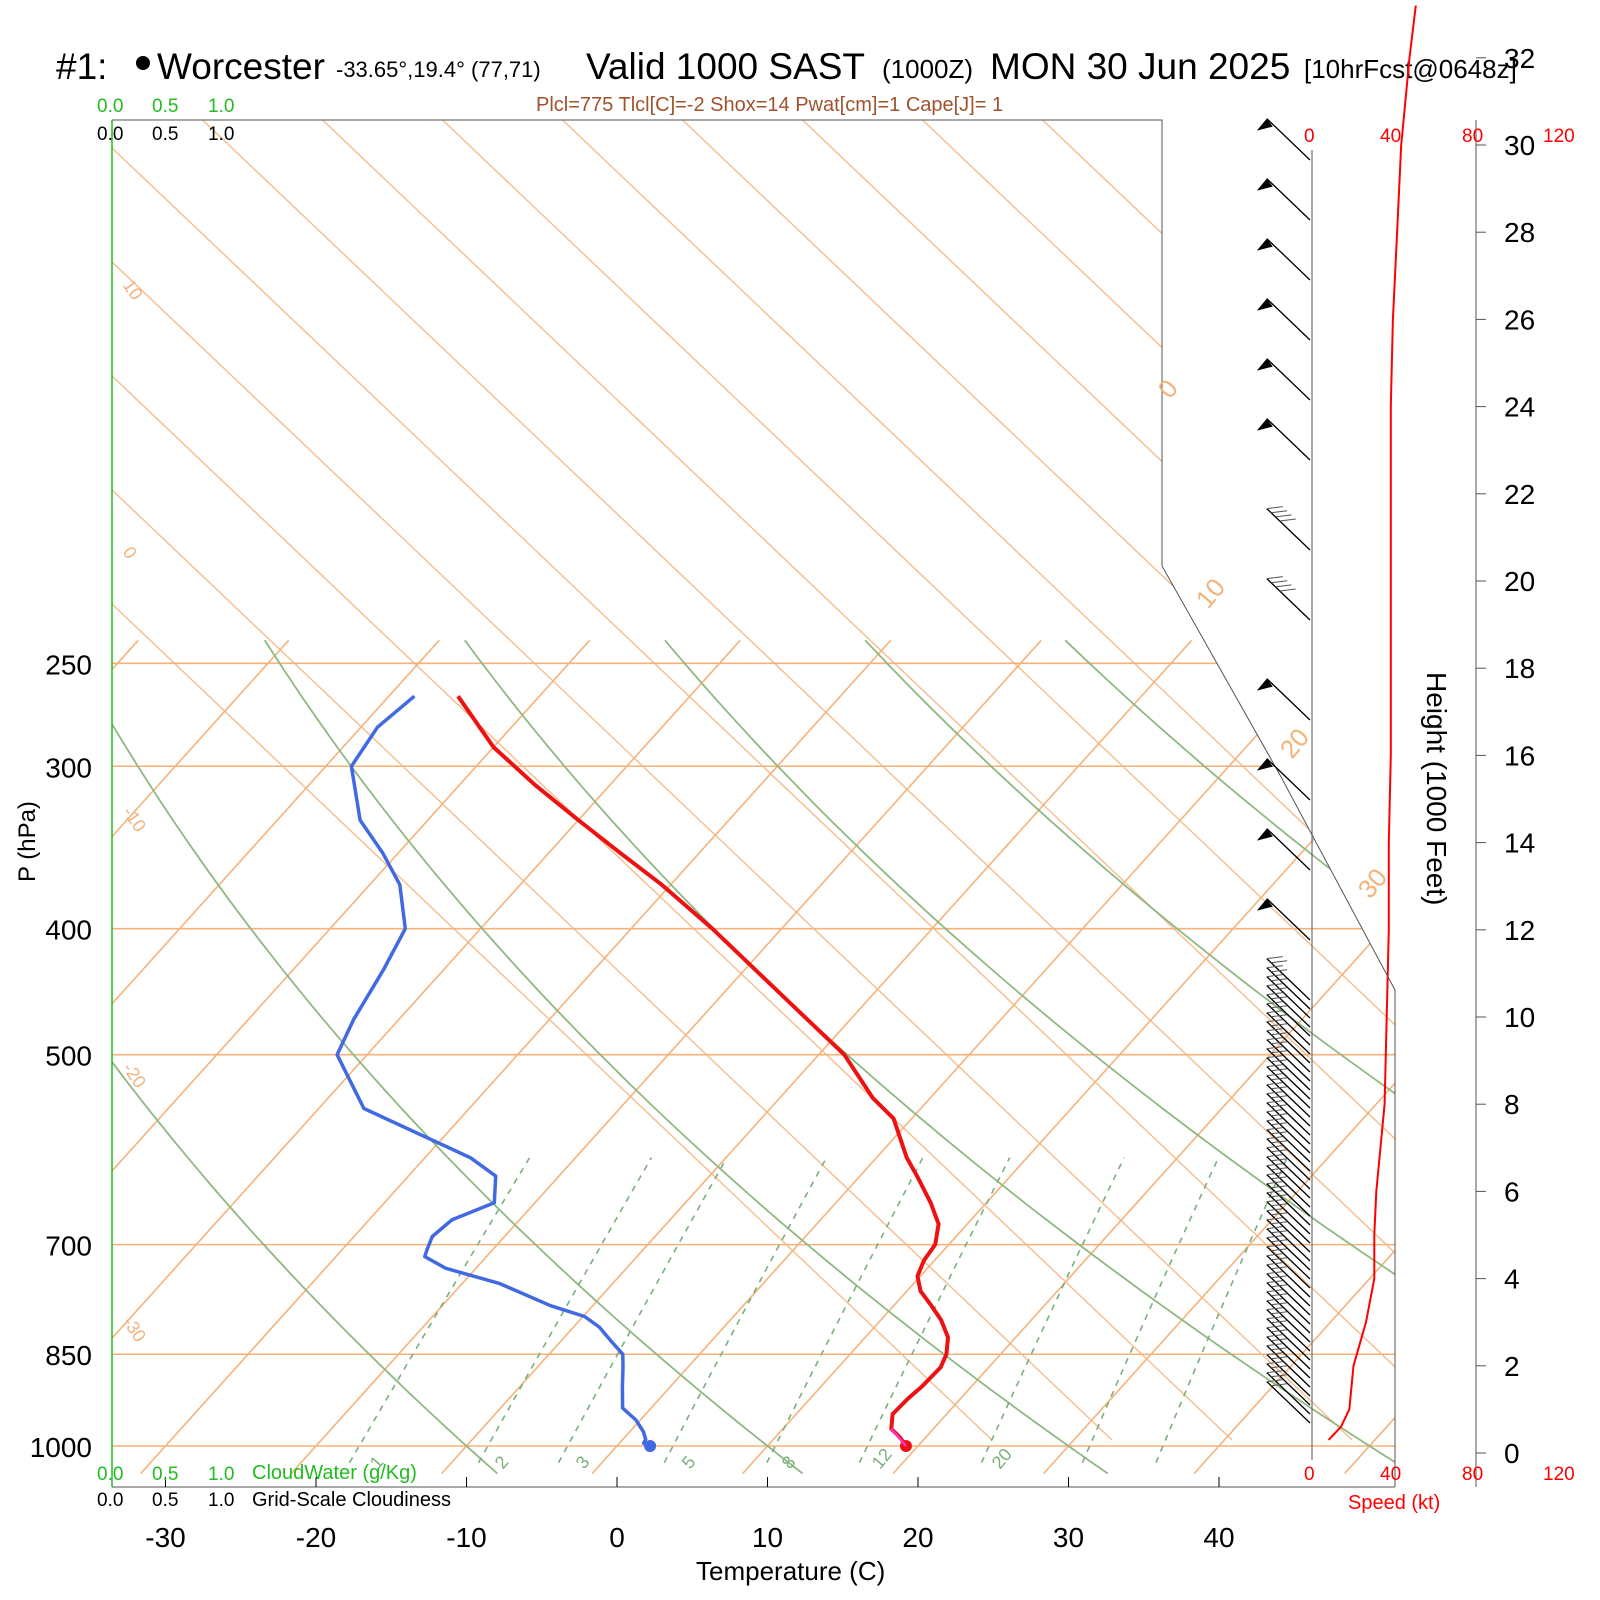  Describe the element at coordinates (143, 65) in the screenshot. I see `station-marker-icon` at that location.